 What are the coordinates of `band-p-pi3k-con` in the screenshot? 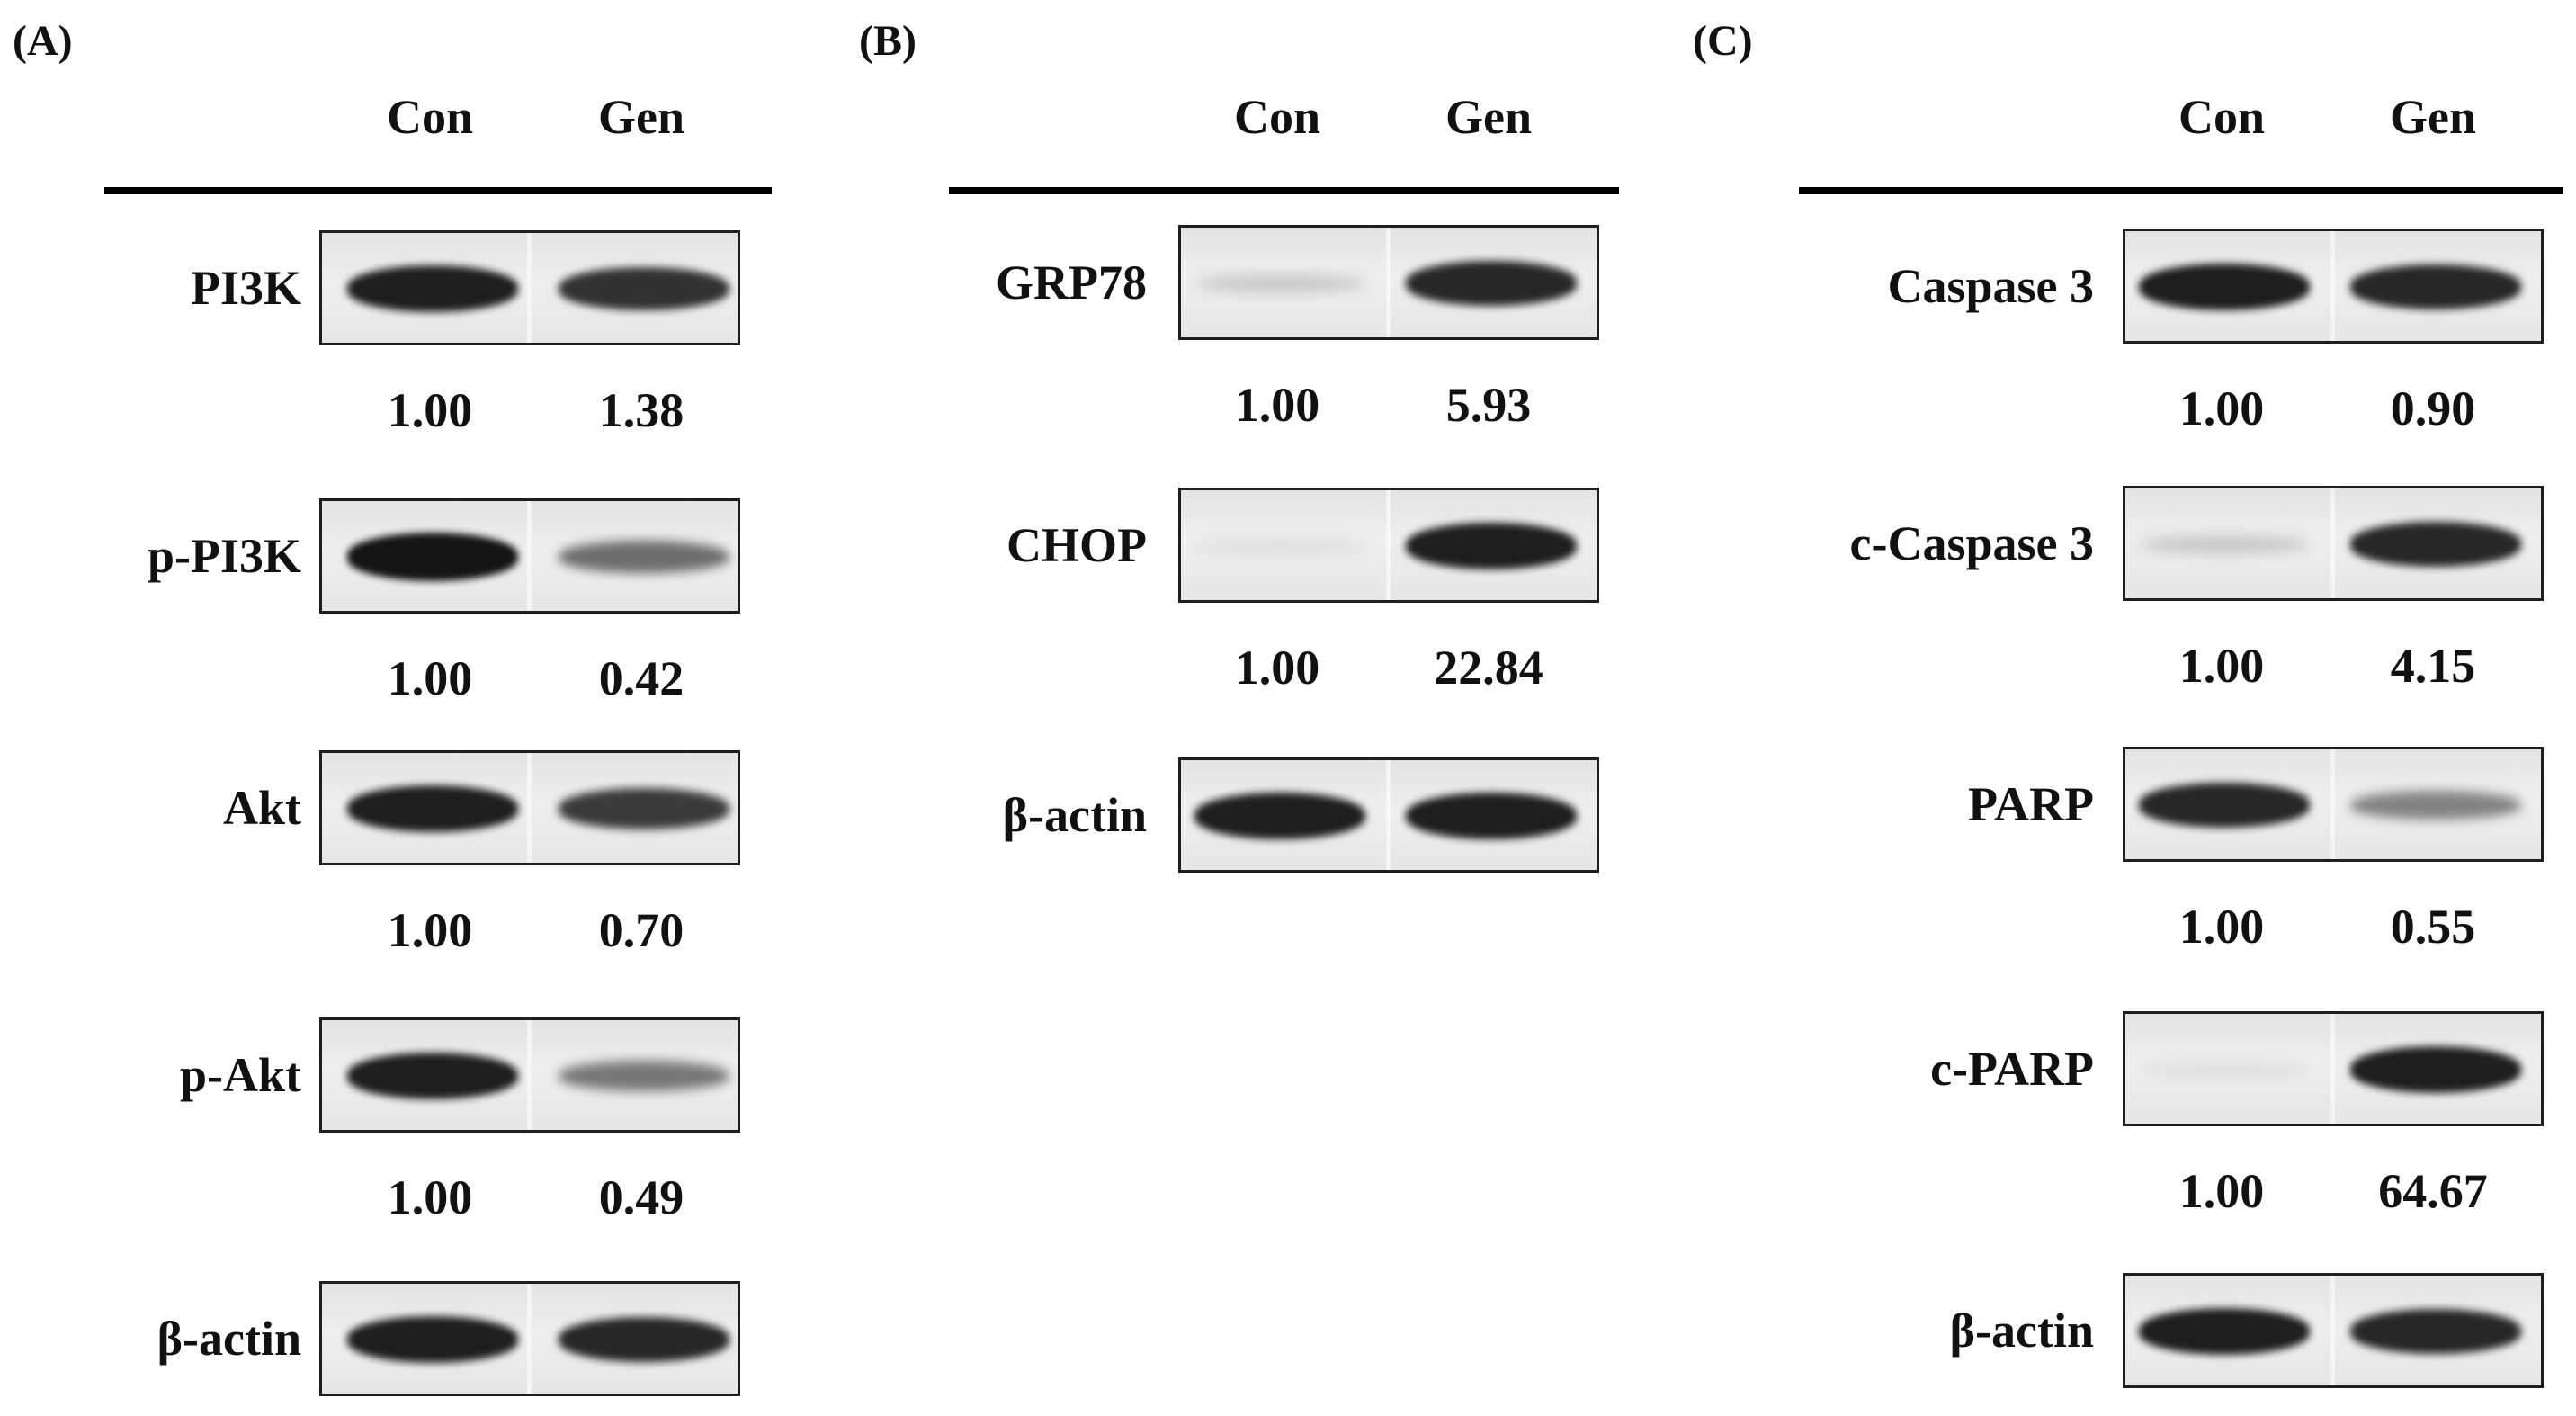 It's located at (432, 557).